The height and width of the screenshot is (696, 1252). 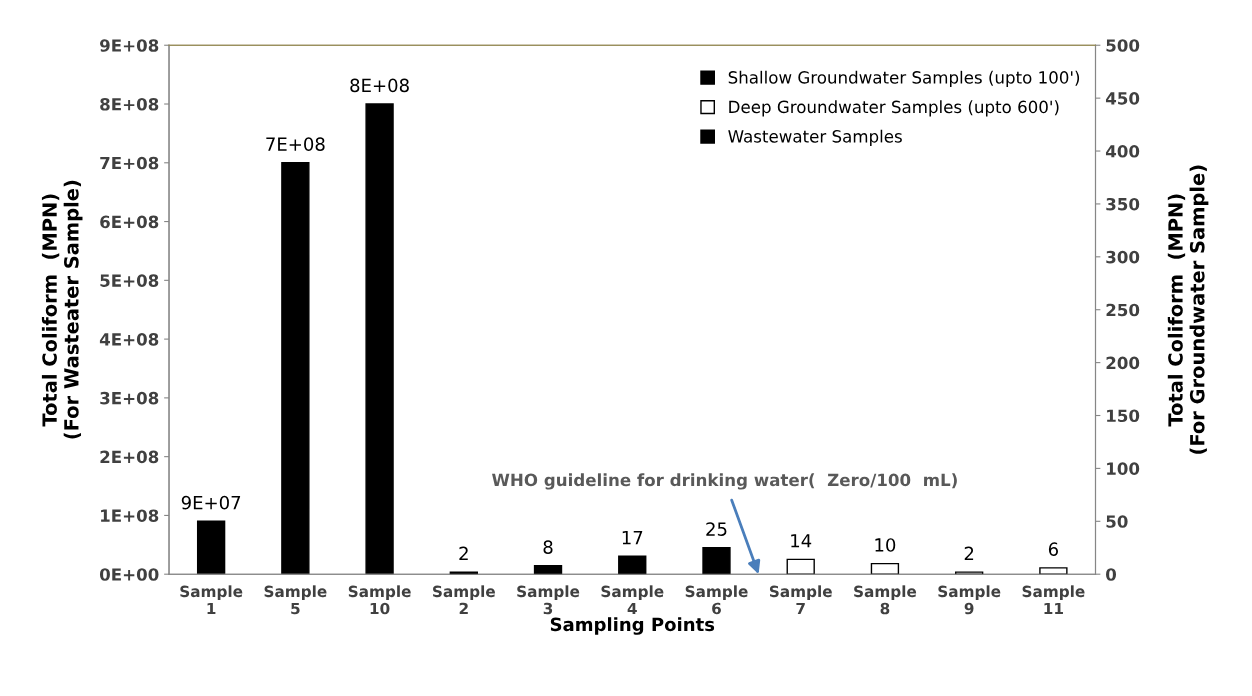 What do you see at coordinates (295, 144) in the screenshot?
I see `data-label: 7E+08` at bounding box center [295, 144].